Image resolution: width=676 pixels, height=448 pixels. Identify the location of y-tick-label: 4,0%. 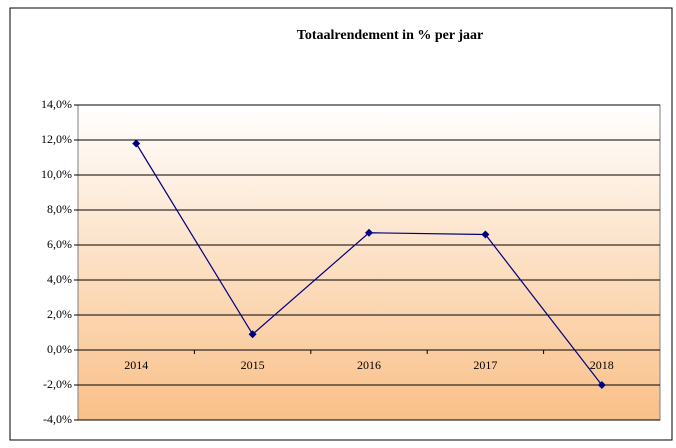
(59, 279).